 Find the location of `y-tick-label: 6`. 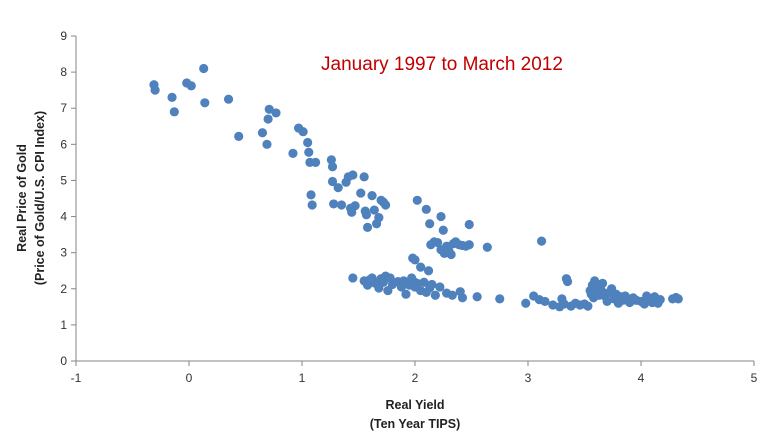

y-tick-label: 6 is located at coordinates (63, 144).